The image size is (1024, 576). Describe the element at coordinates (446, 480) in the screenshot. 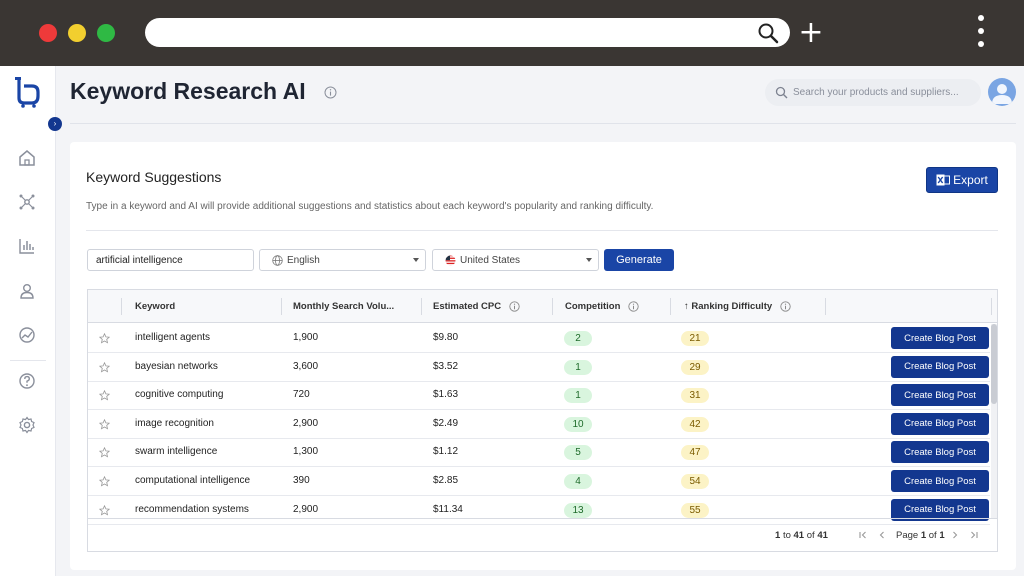

I see `cpc-cell: $2.85` at that location.